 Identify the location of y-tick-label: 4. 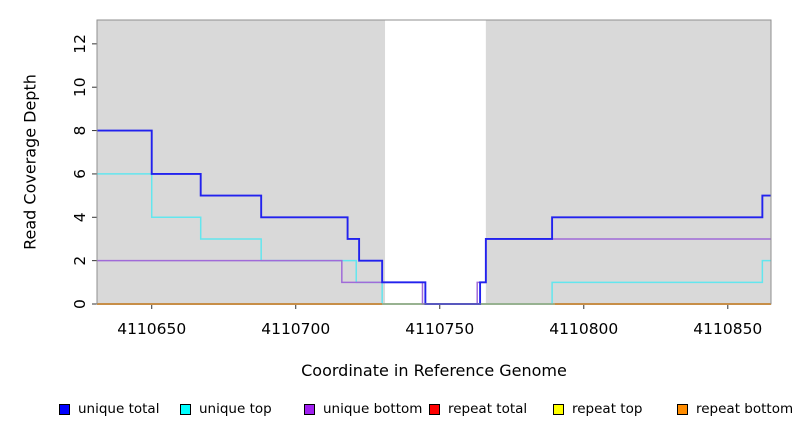
(80, 217).